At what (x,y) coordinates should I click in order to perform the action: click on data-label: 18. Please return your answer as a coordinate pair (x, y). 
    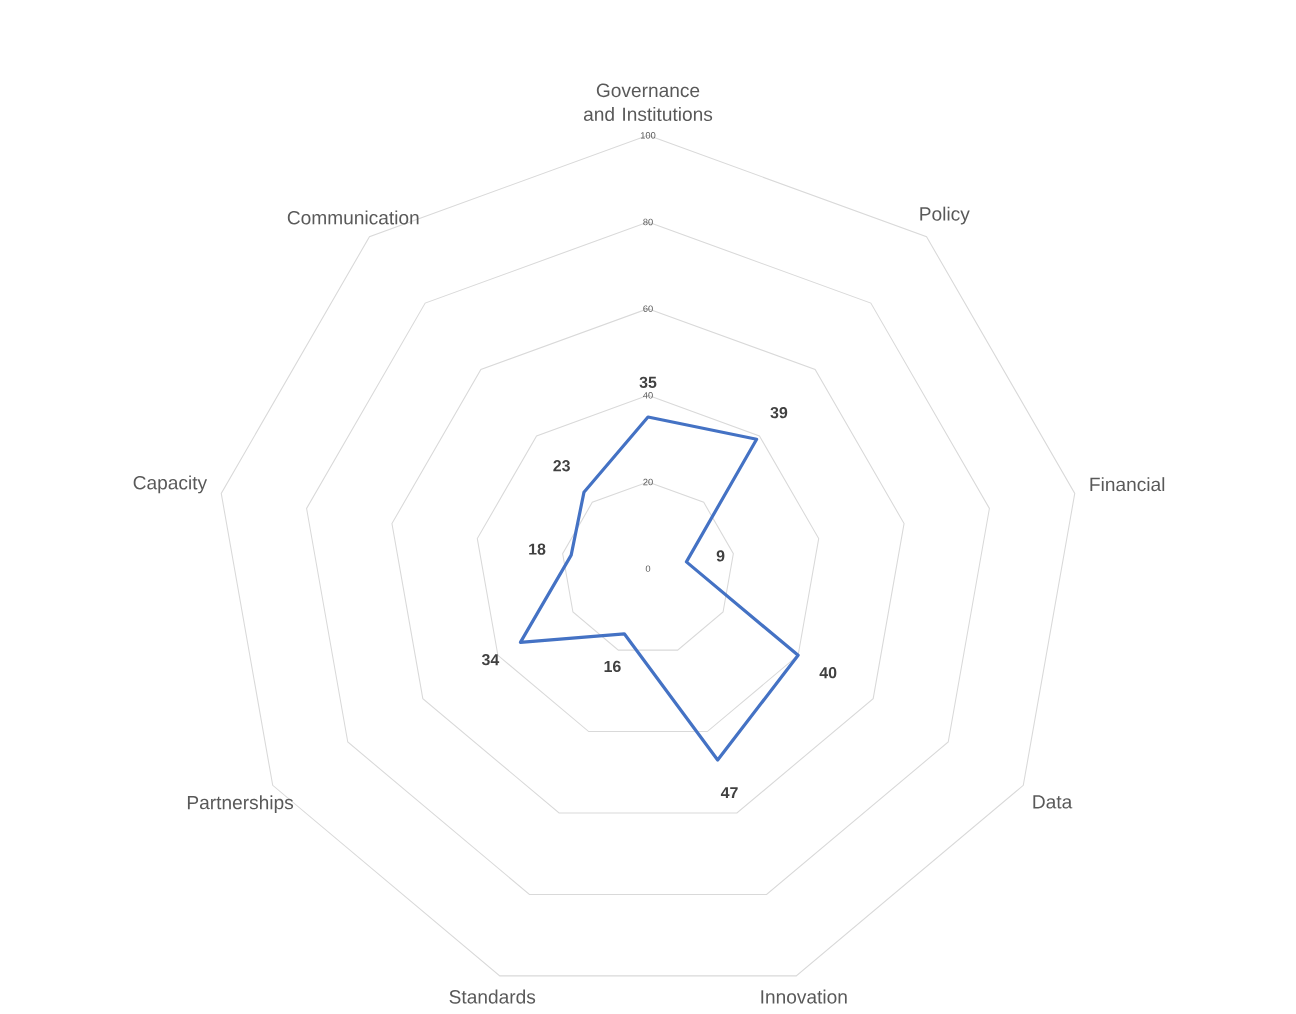
    Looking at the image, I should click on (537, 549).